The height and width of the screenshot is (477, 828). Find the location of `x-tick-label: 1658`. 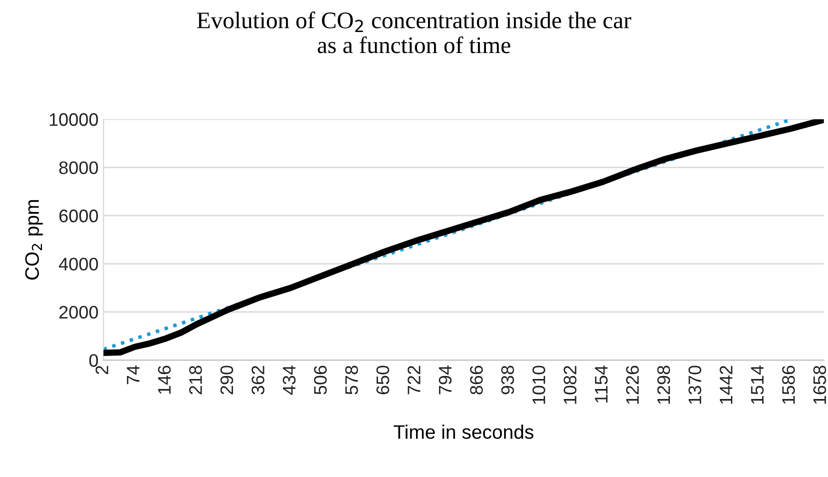

x-tick-label: 1658 is located at coordinates (819, 385).